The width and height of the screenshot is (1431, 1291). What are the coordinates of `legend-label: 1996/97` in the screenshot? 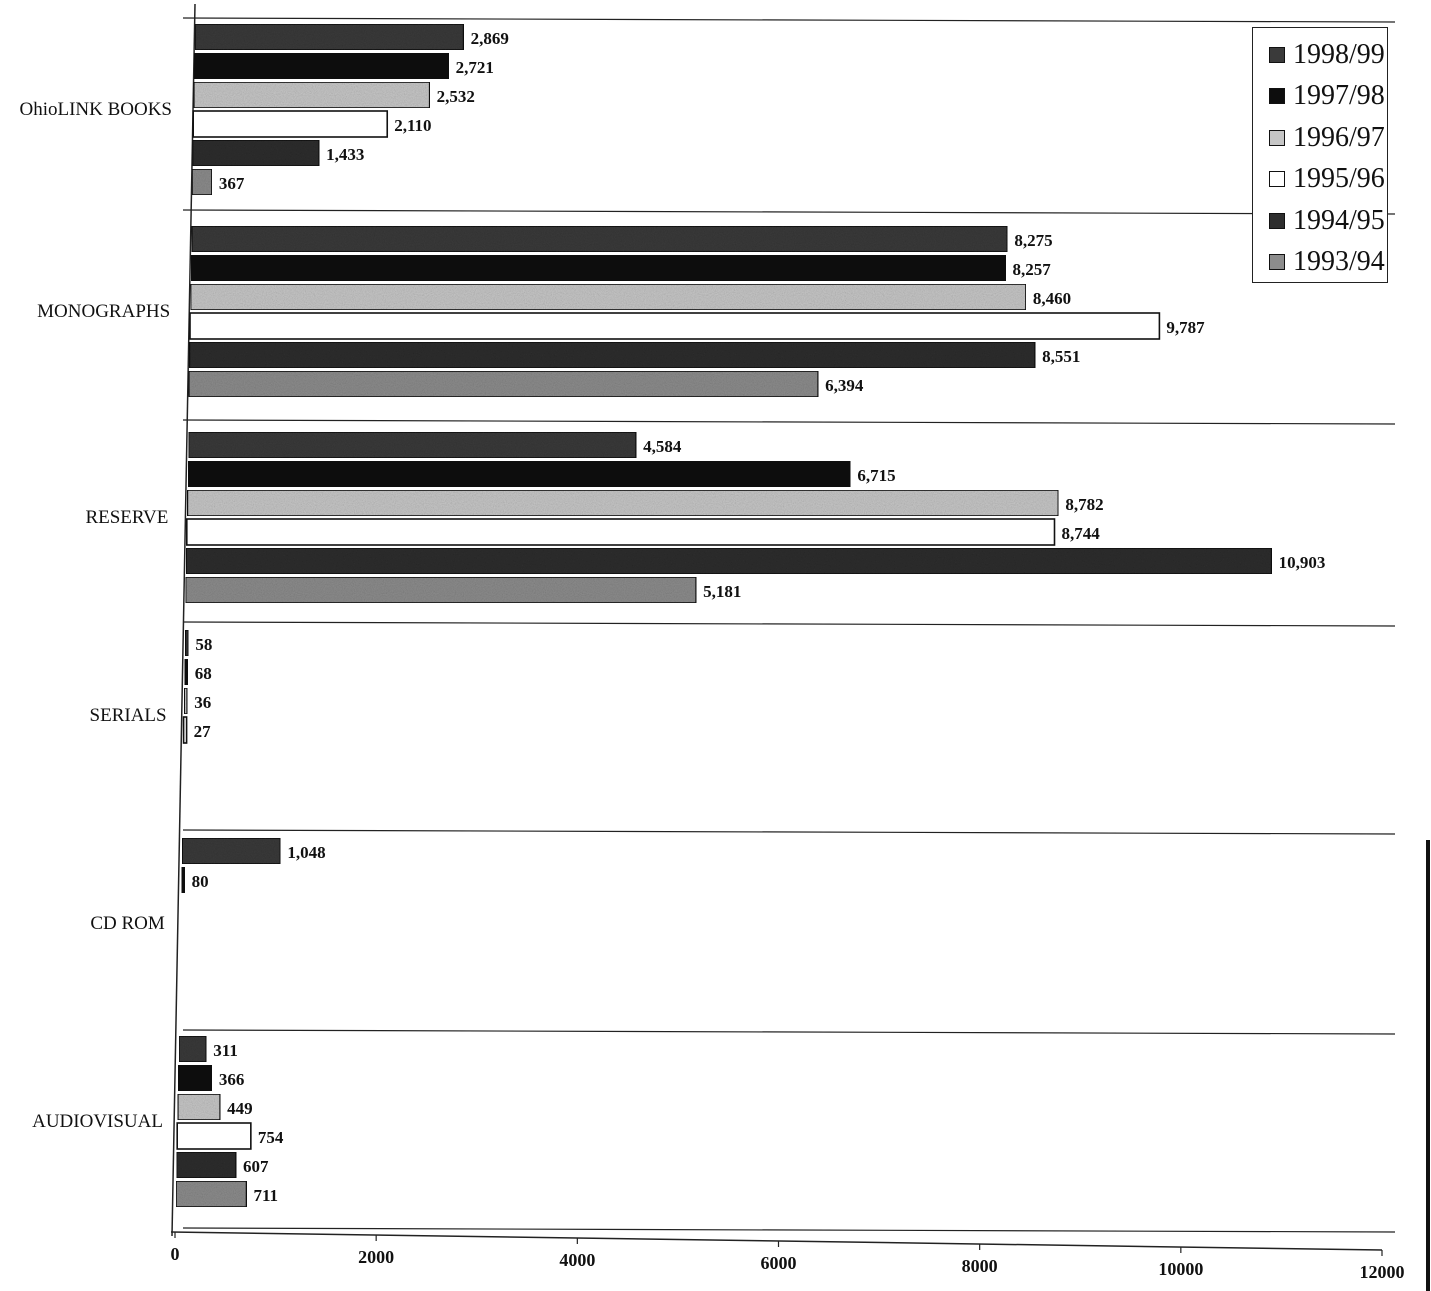 It's located at (1339, 137).